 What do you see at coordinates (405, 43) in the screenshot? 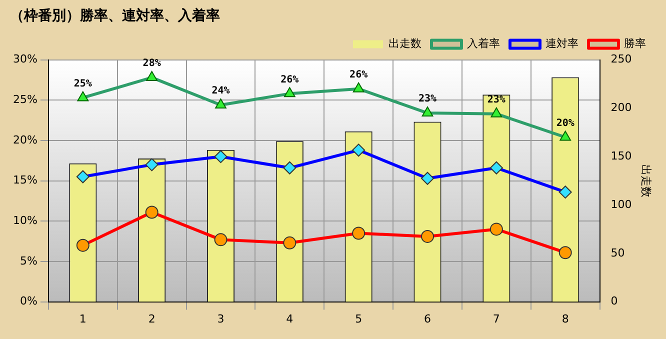
I see `legend-label: 出走数` at bounding box center [405, 43].